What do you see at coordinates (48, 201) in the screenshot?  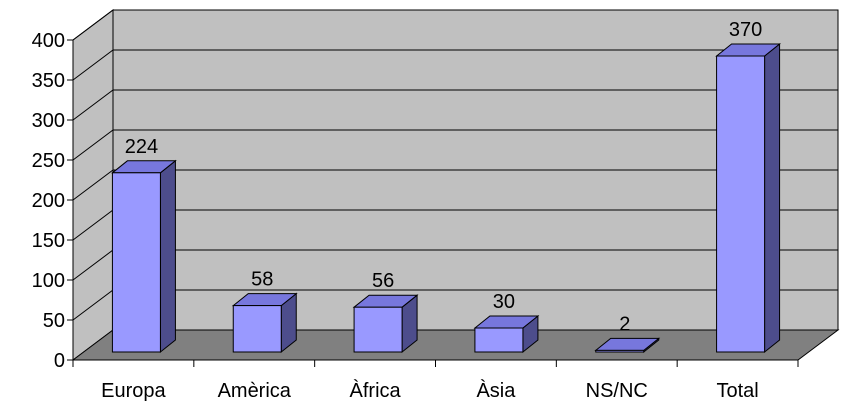 I see `y-tick-label-200: 200` at bounding box center [48, 201].